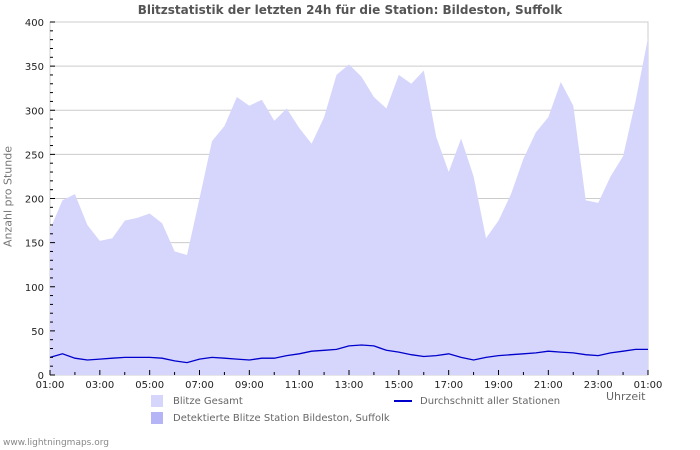 The width and height of the screenshot is (700, 450). I want to click on x-axis-label: Uhrzeit, so click(626, 396).